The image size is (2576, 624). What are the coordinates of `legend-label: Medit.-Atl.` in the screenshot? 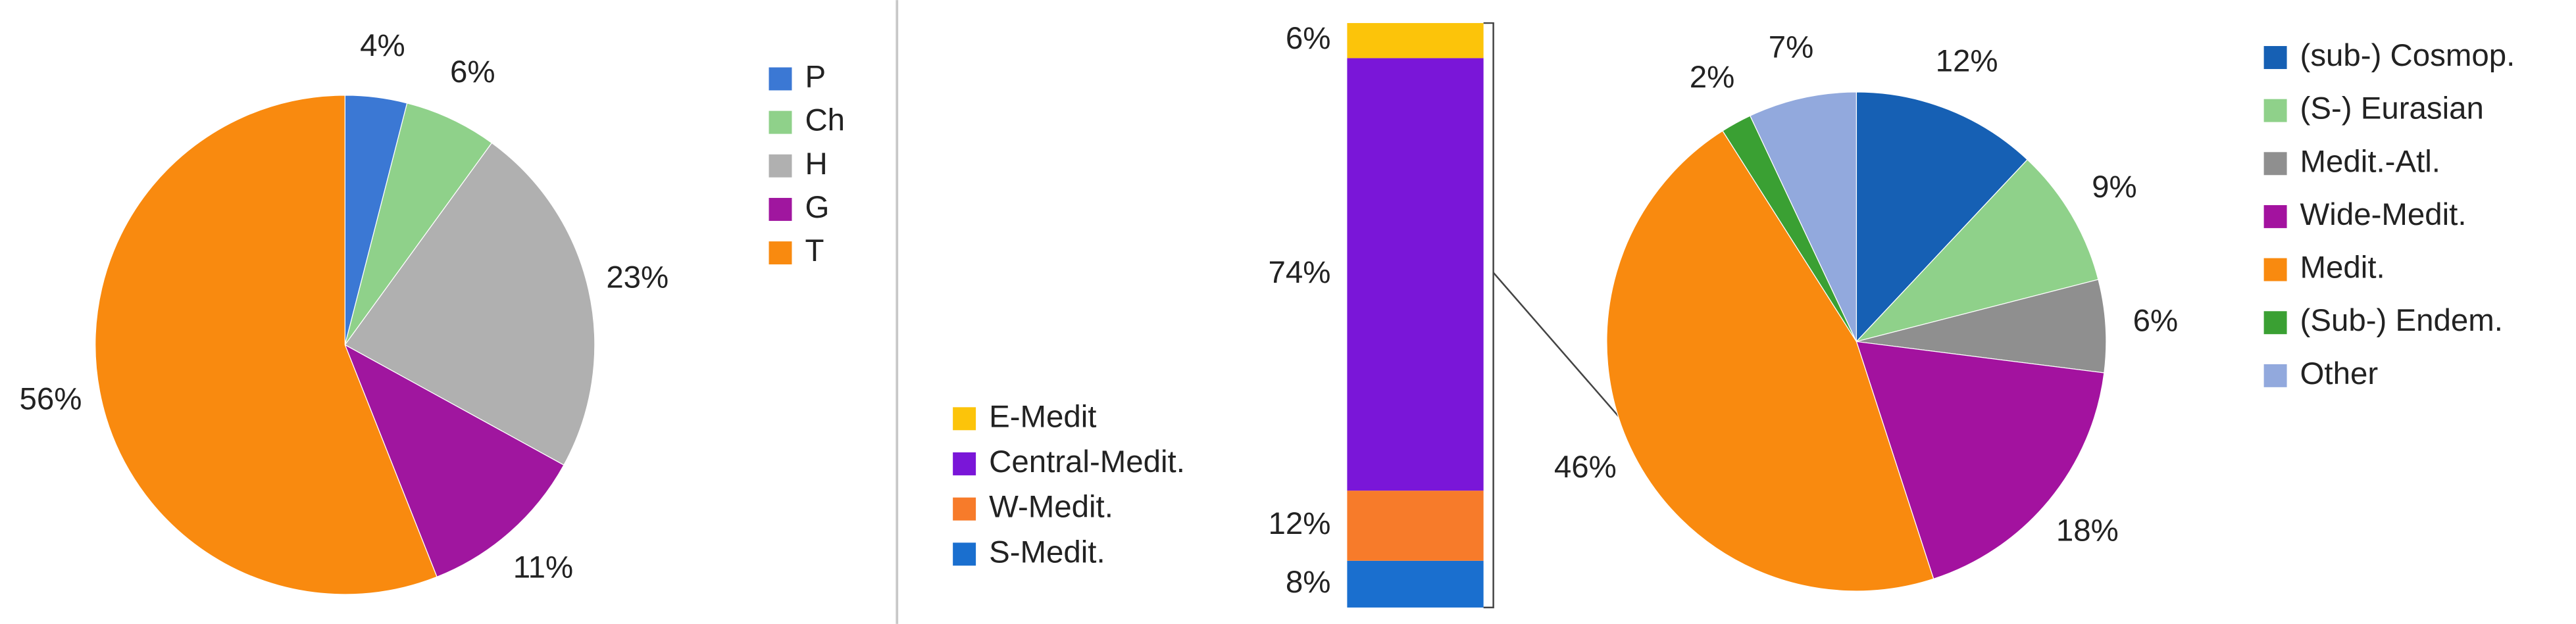 It's located at (2370, 161).